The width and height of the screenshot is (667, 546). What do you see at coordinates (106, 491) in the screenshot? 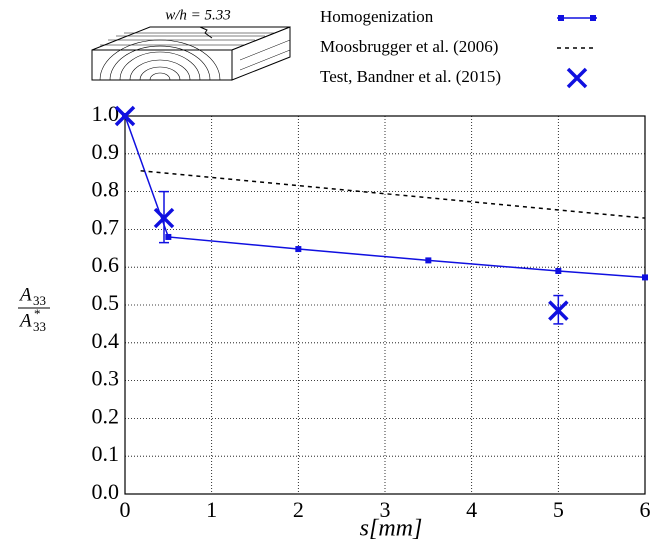
I see `y-tick-label: 0.0` at bounding box center [106, 491].